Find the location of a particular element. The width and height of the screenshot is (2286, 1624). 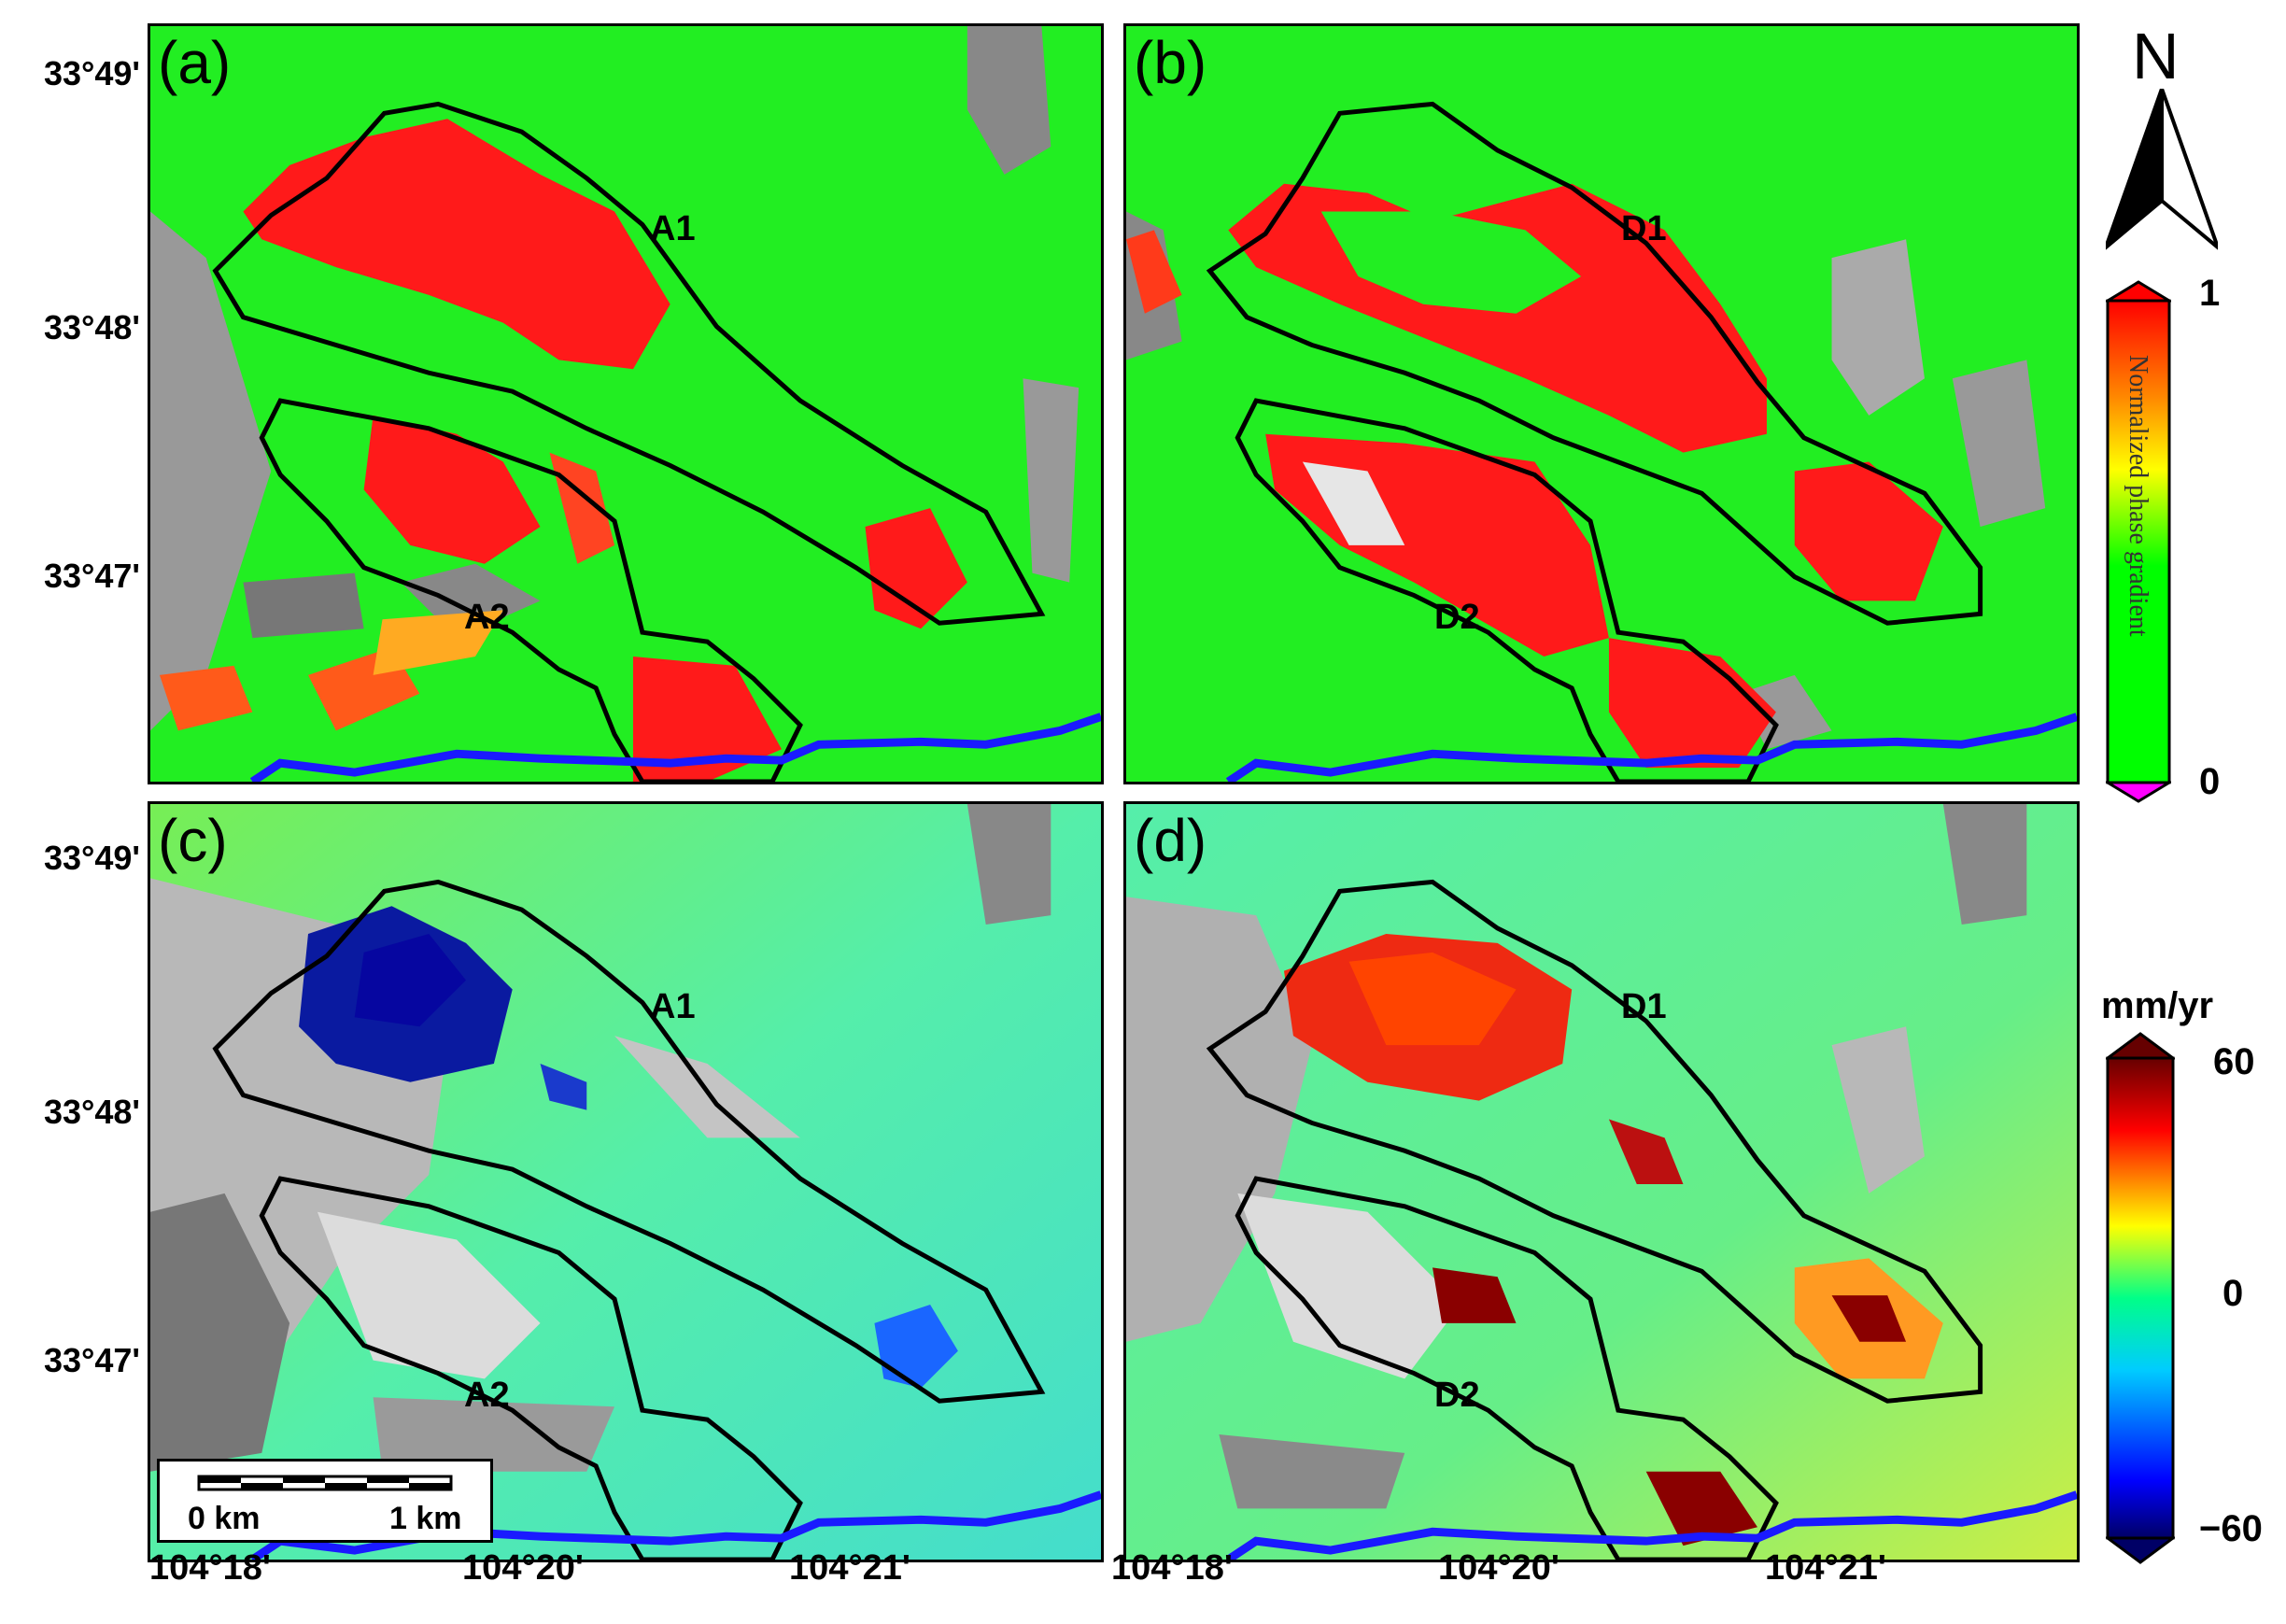

north-arrow: N is located at coordinates (2162, 135).